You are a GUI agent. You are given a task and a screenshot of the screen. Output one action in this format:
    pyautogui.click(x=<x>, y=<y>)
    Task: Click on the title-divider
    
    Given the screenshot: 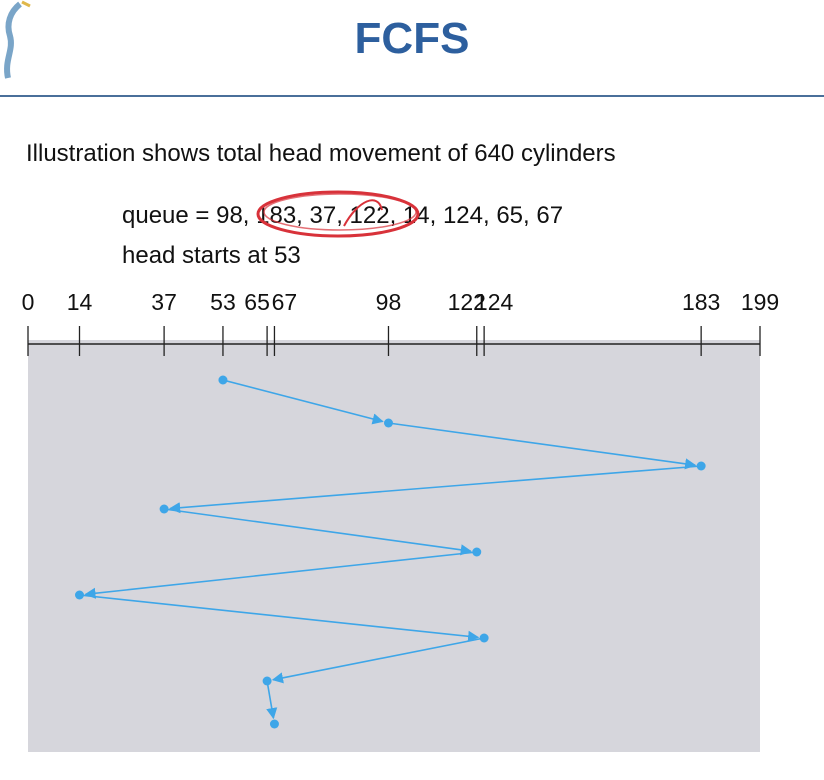 What is the action you would take?
    pyautogui.click(x=412, y=96)
    